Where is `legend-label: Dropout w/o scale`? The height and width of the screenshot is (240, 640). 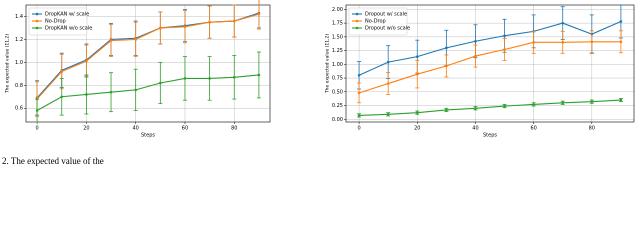 legend-label: Dropout w/o scale is located at coordinates (387, 29).